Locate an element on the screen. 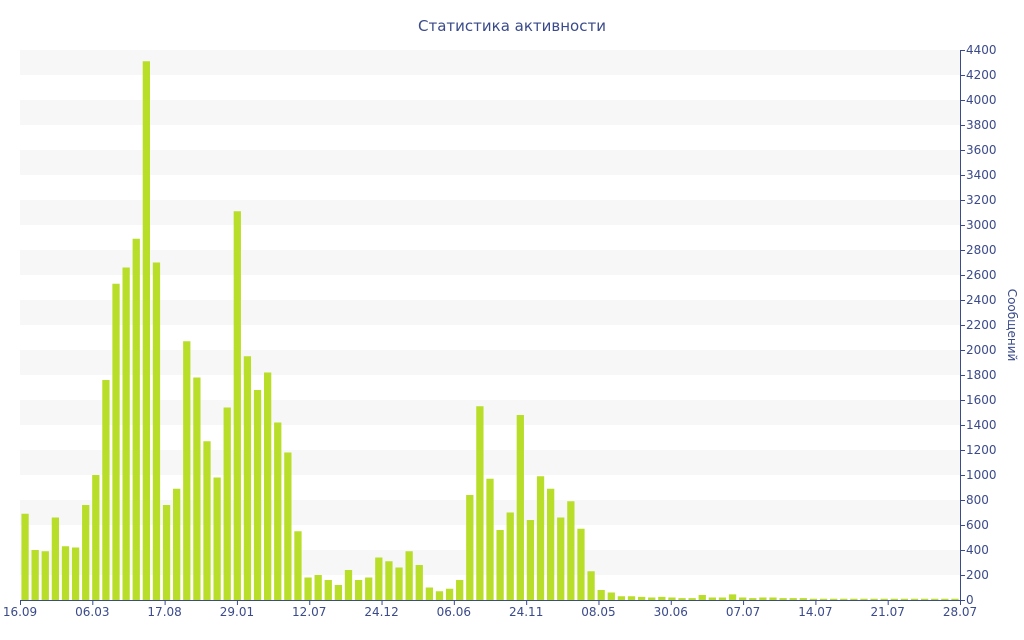  y-tick-label-1000: 1000 is located at coordinates (981, 475).